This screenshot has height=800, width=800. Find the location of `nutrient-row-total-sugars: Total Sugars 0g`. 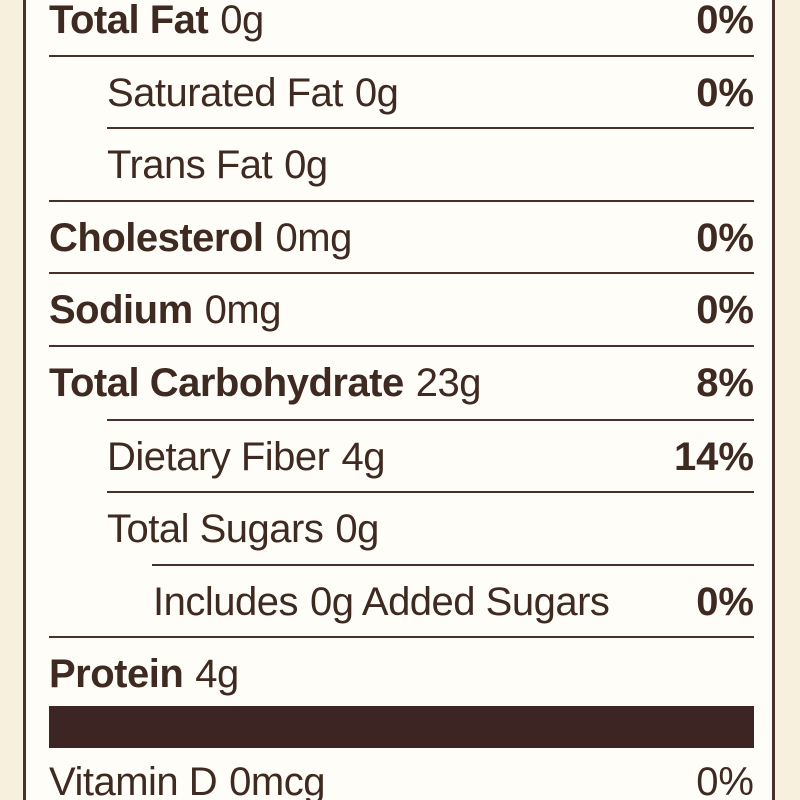

nutrient-row-total-sugars: Total Sugars 0g is located at coordinates (401, 529).